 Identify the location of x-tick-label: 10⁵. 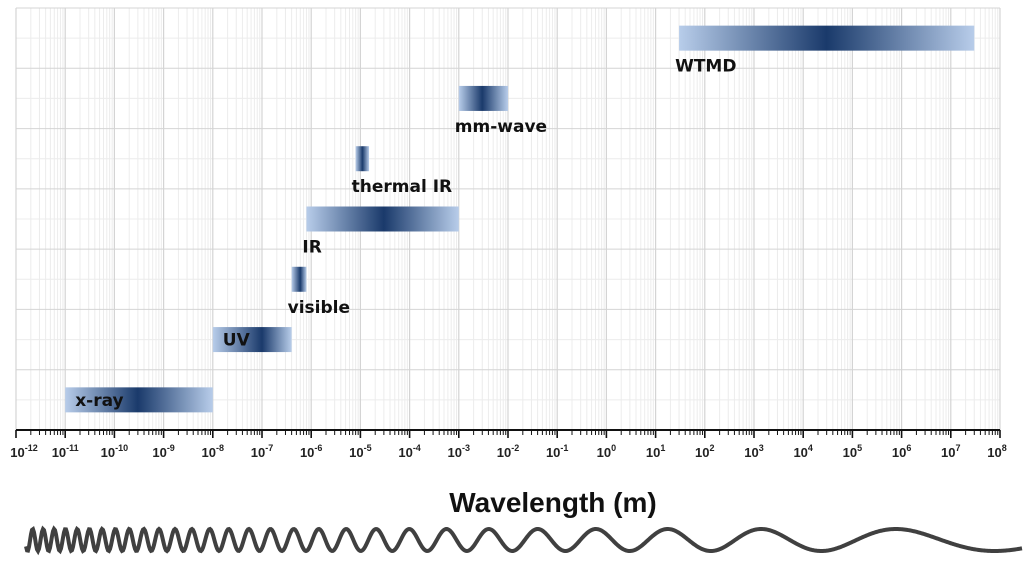
(852, 451).